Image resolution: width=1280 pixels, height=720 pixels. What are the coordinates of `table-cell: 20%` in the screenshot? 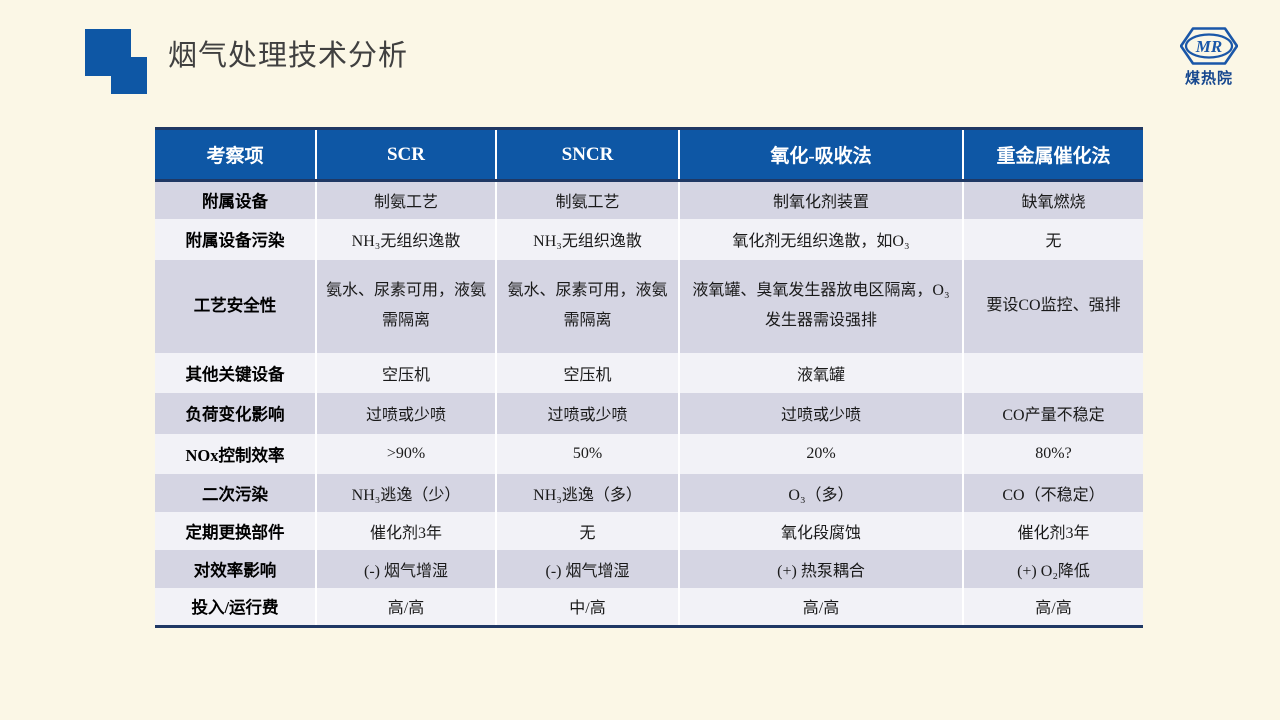 It's located at (820, 453).